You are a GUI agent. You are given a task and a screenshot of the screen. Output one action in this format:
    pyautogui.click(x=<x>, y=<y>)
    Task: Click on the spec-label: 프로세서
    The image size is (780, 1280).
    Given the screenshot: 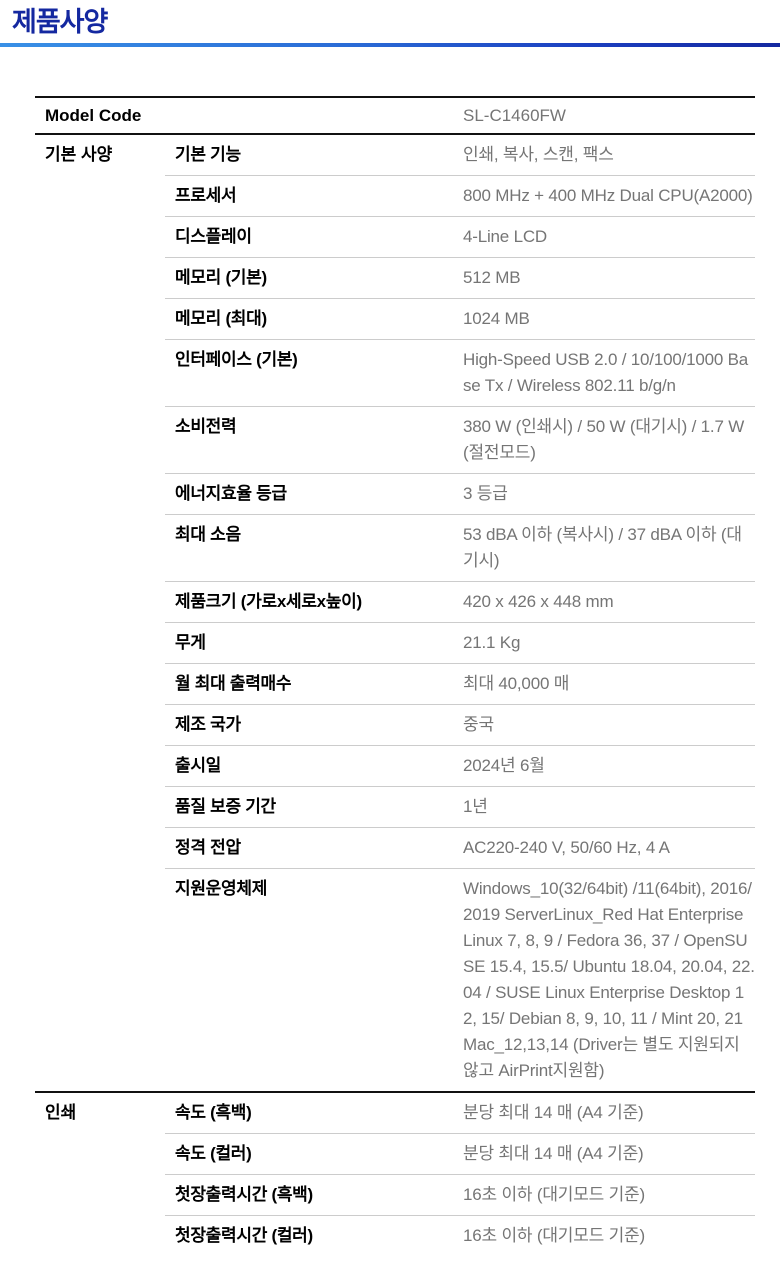 What is the action you would take?
    pyautogui.click(x=206, y=195)
    